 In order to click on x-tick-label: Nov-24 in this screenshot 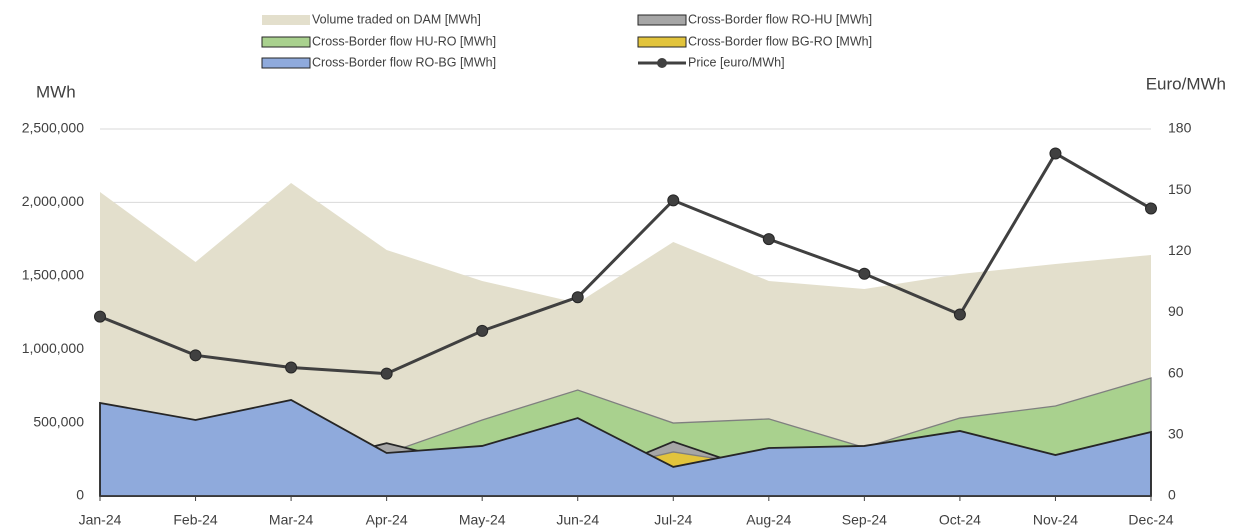, I will do `click(1055, 520)`.